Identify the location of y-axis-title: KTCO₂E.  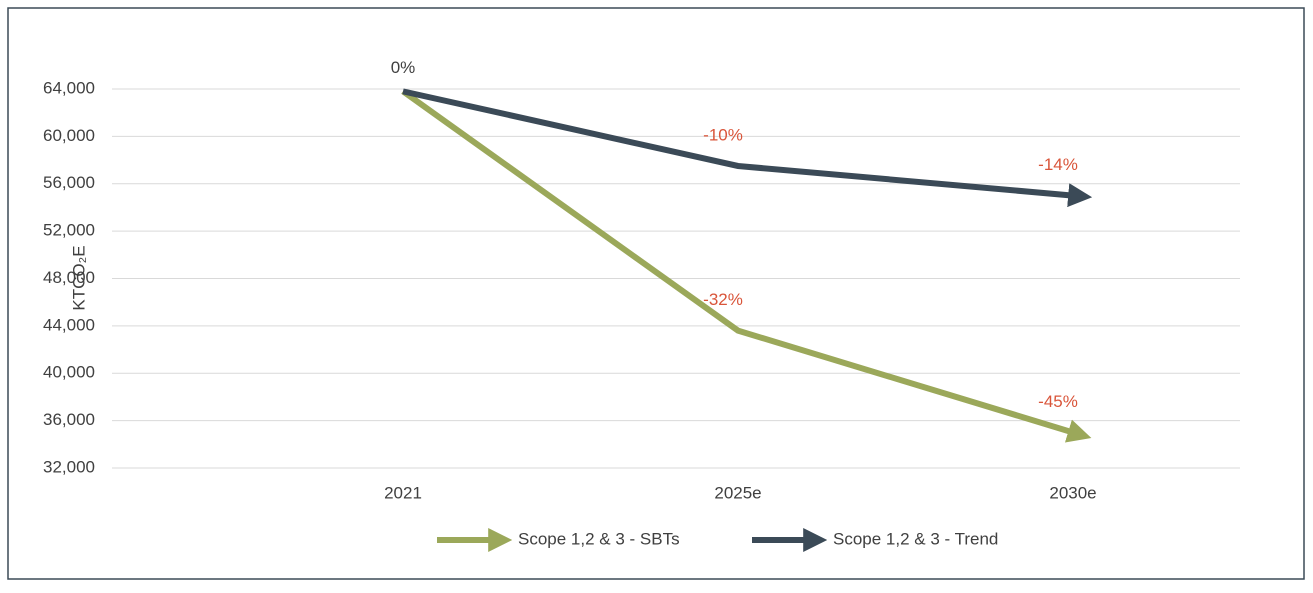
(78, 277).